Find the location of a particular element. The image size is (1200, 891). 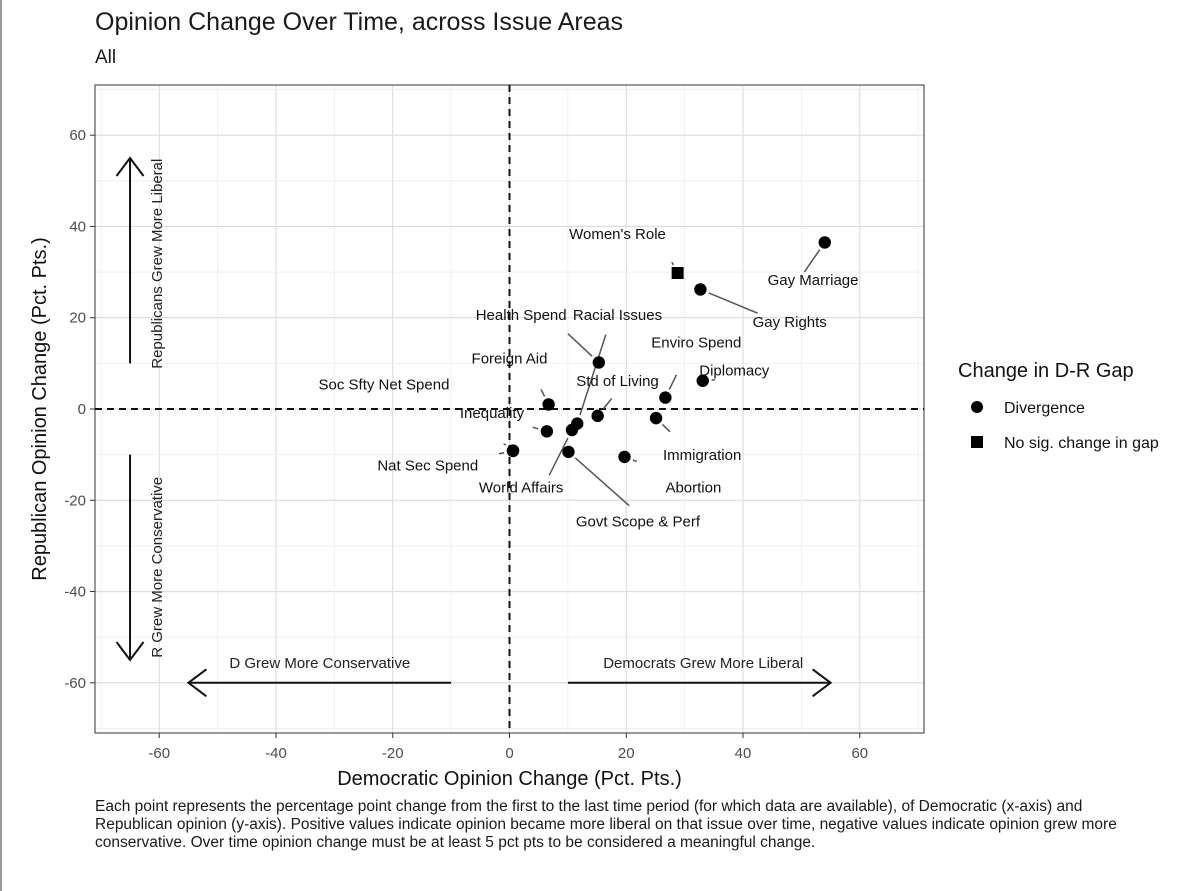

label-women-s-role: Women's Role is located at coordinates (617, 234).